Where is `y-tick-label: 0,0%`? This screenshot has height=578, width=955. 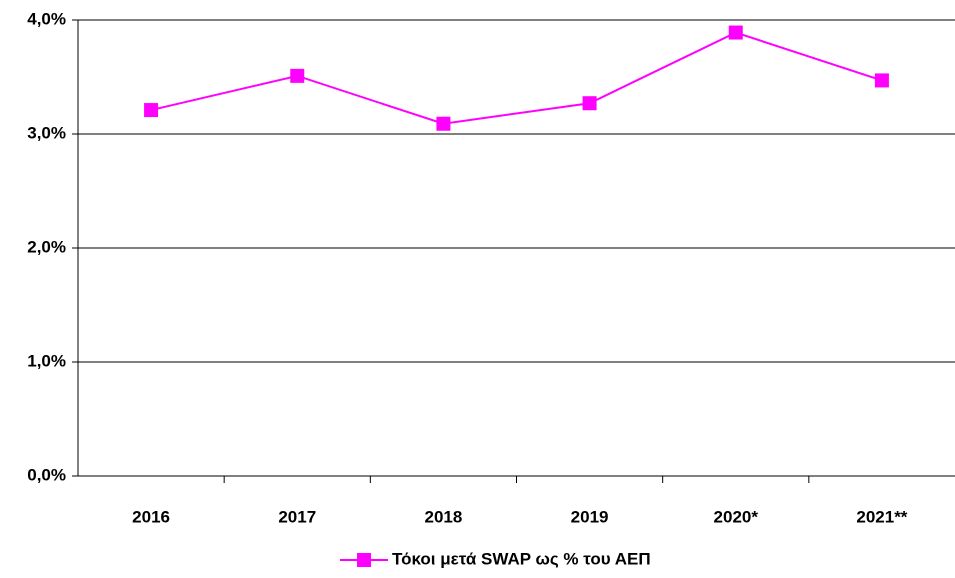
y-tick-label: 0,0% is located at coordinates (46, 474).